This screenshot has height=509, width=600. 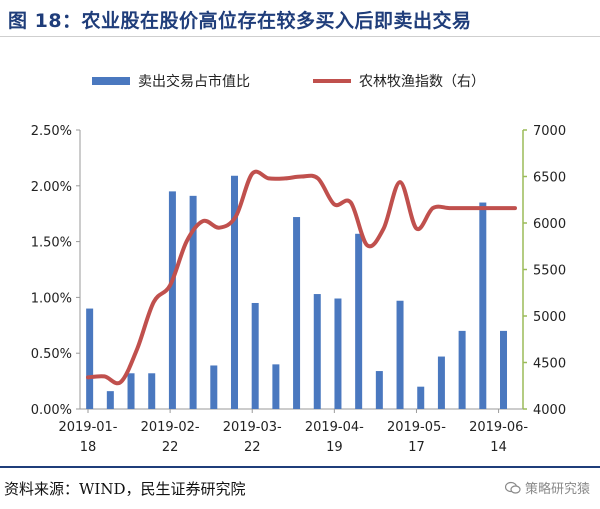 What do you see at coordinates (111, 81) in the screenshot?
I see `legend-swatch-bars` at bounding box center [111, 81].